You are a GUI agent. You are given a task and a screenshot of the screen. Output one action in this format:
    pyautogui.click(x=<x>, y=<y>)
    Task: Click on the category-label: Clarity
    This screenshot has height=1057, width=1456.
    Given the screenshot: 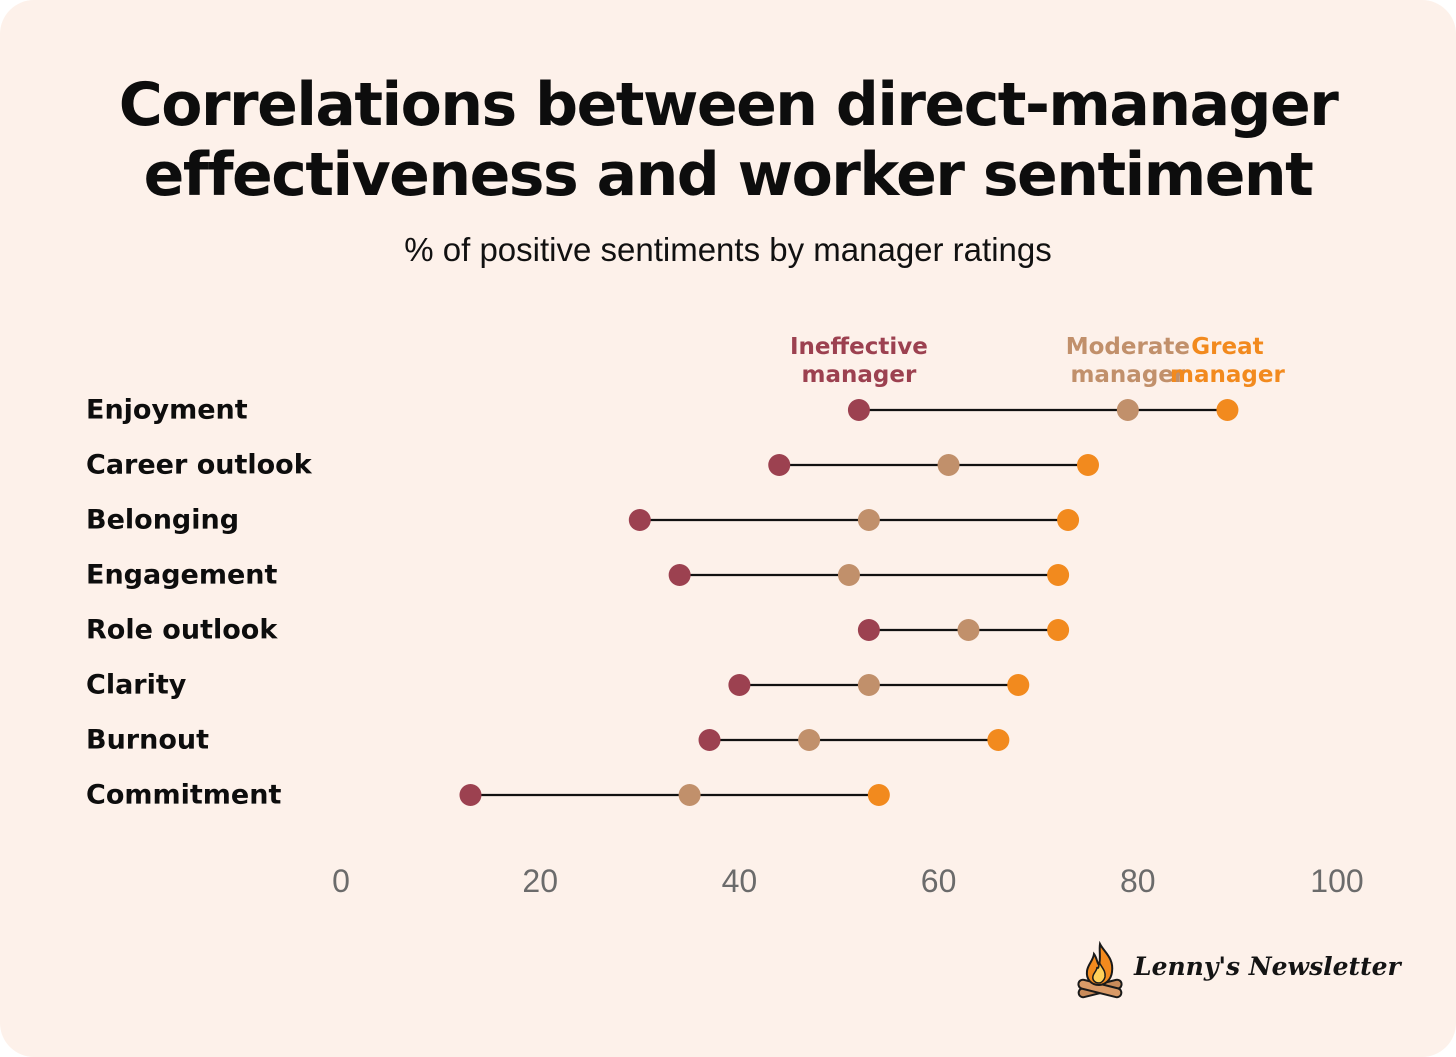 What is the action you would take?
    pyautogui.click(x=136, y=685)
    